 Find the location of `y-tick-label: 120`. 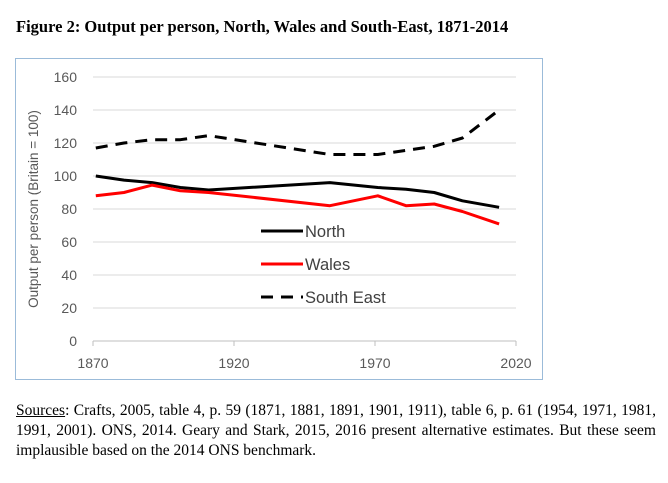

y-tick-label: 120 is located at coordinates (66, 143).